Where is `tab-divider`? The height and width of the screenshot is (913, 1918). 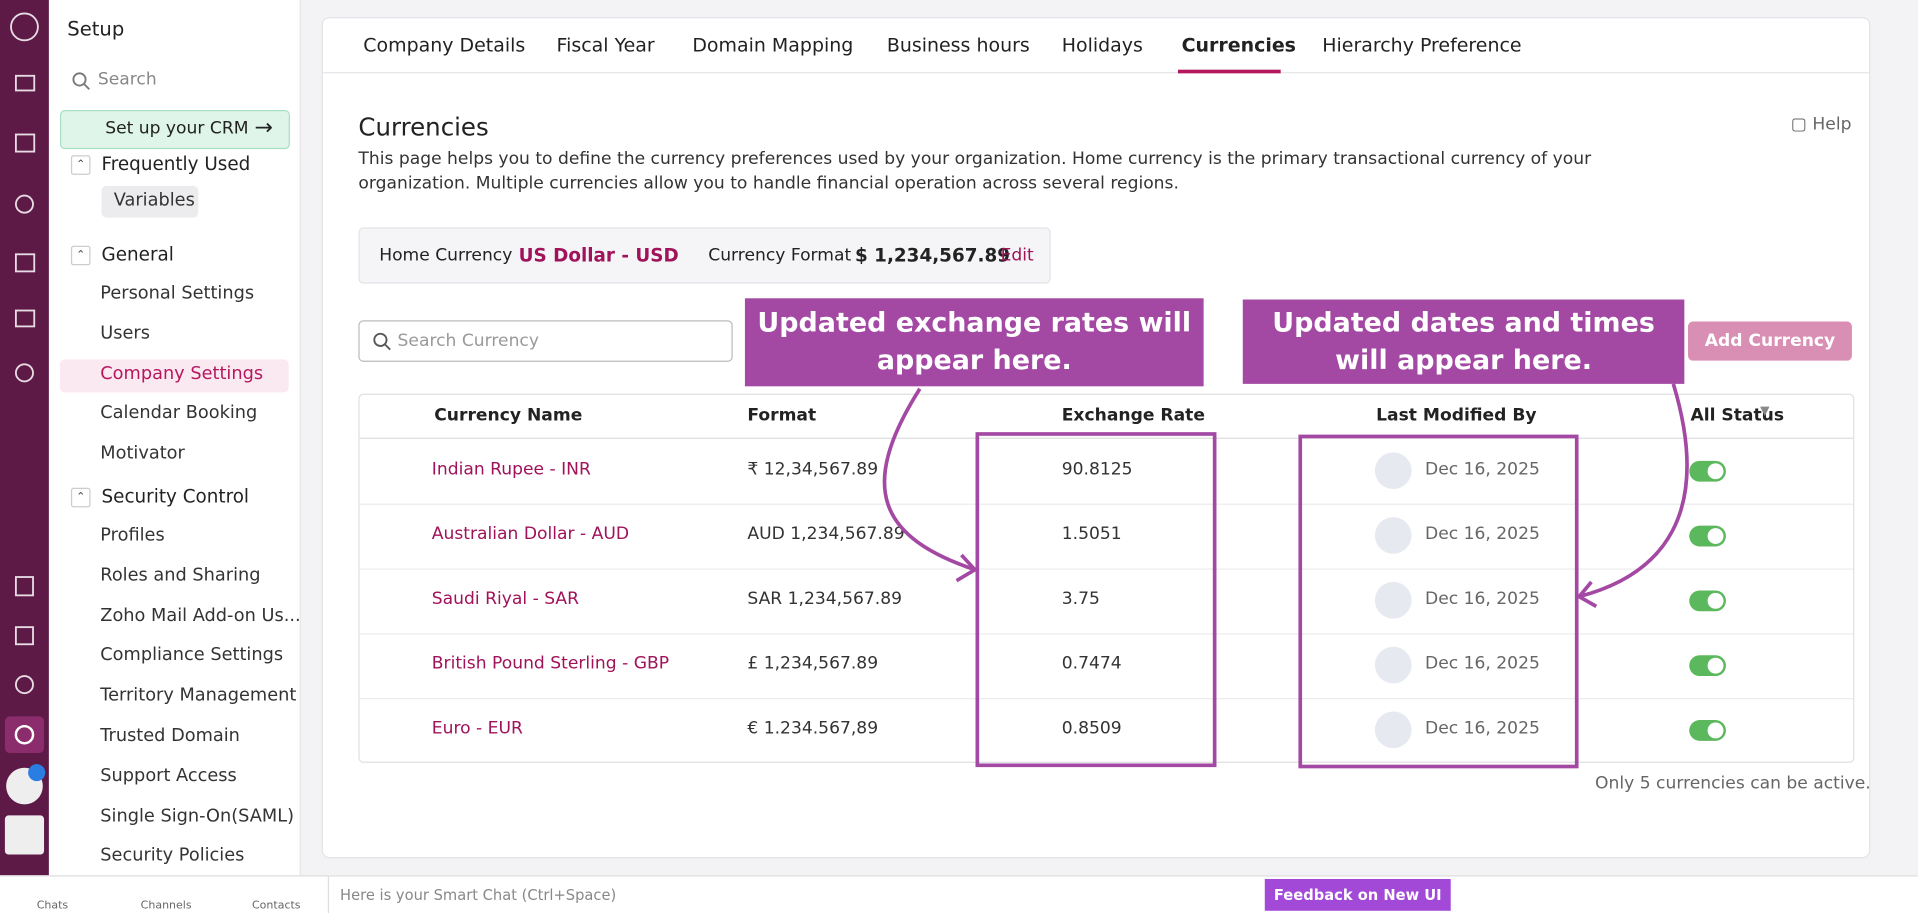 tab-divider is located at coordinates (1096, 73).